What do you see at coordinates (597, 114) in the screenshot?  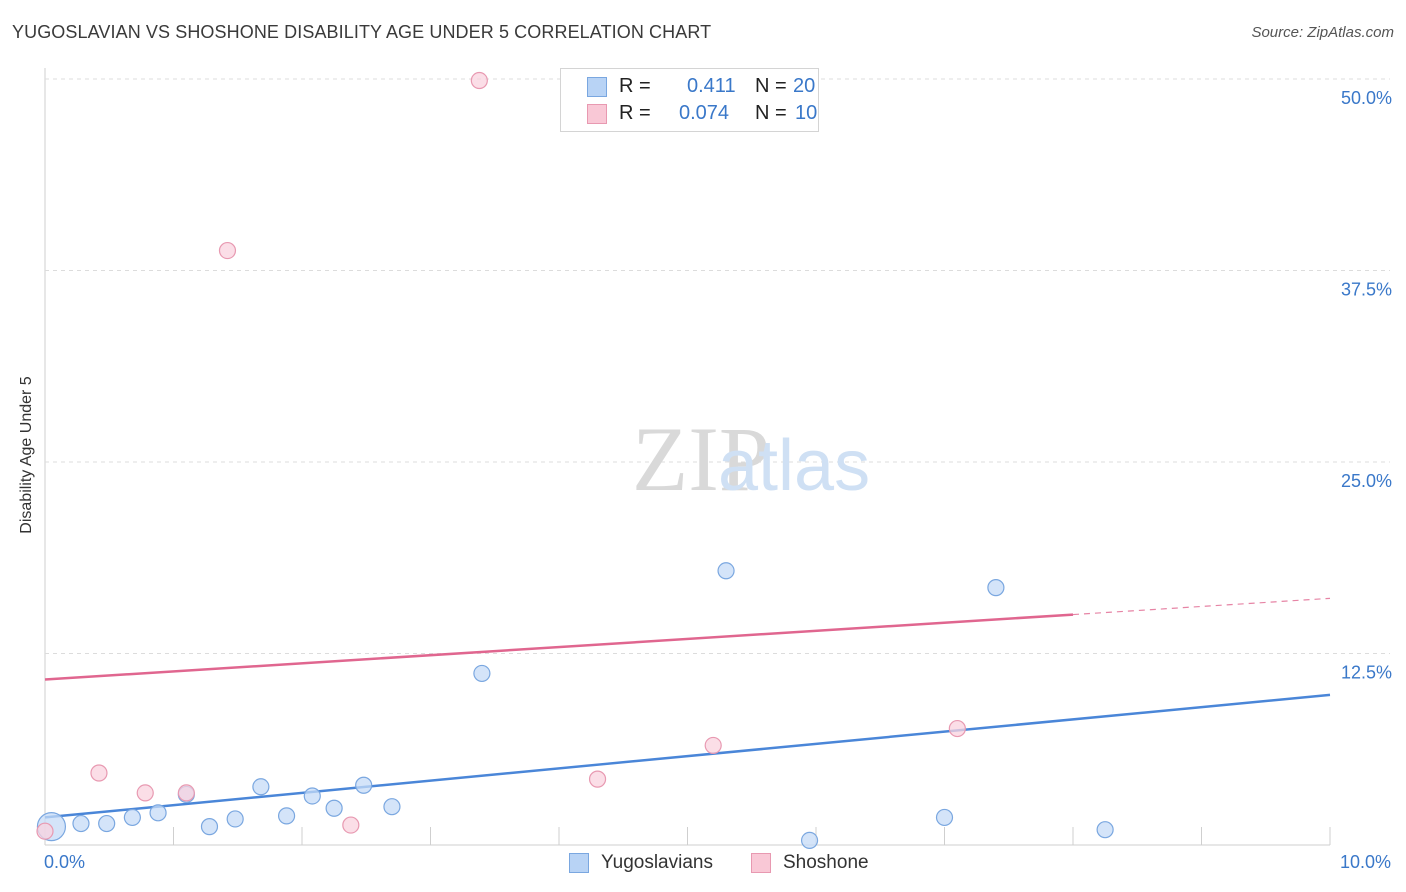 I see `legend-swatch-pink` at bounding box center [597, 114].